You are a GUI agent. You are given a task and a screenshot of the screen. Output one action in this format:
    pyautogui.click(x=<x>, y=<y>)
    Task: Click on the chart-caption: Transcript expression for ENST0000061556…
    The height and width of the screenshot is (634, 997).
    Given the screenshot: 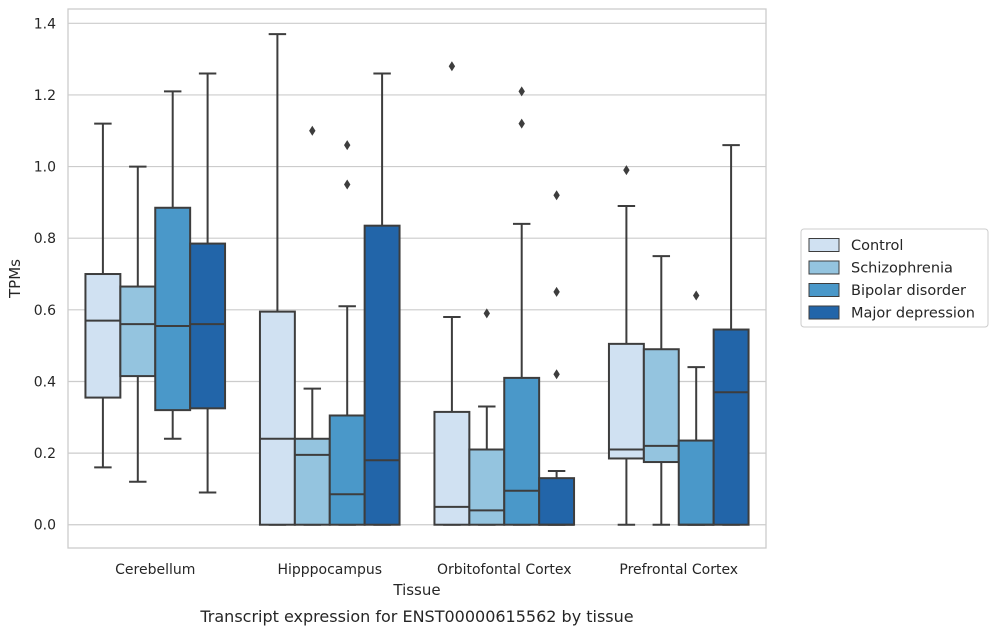 What is the action you would take?
    pyautogui.click(x=416, y=616)
    